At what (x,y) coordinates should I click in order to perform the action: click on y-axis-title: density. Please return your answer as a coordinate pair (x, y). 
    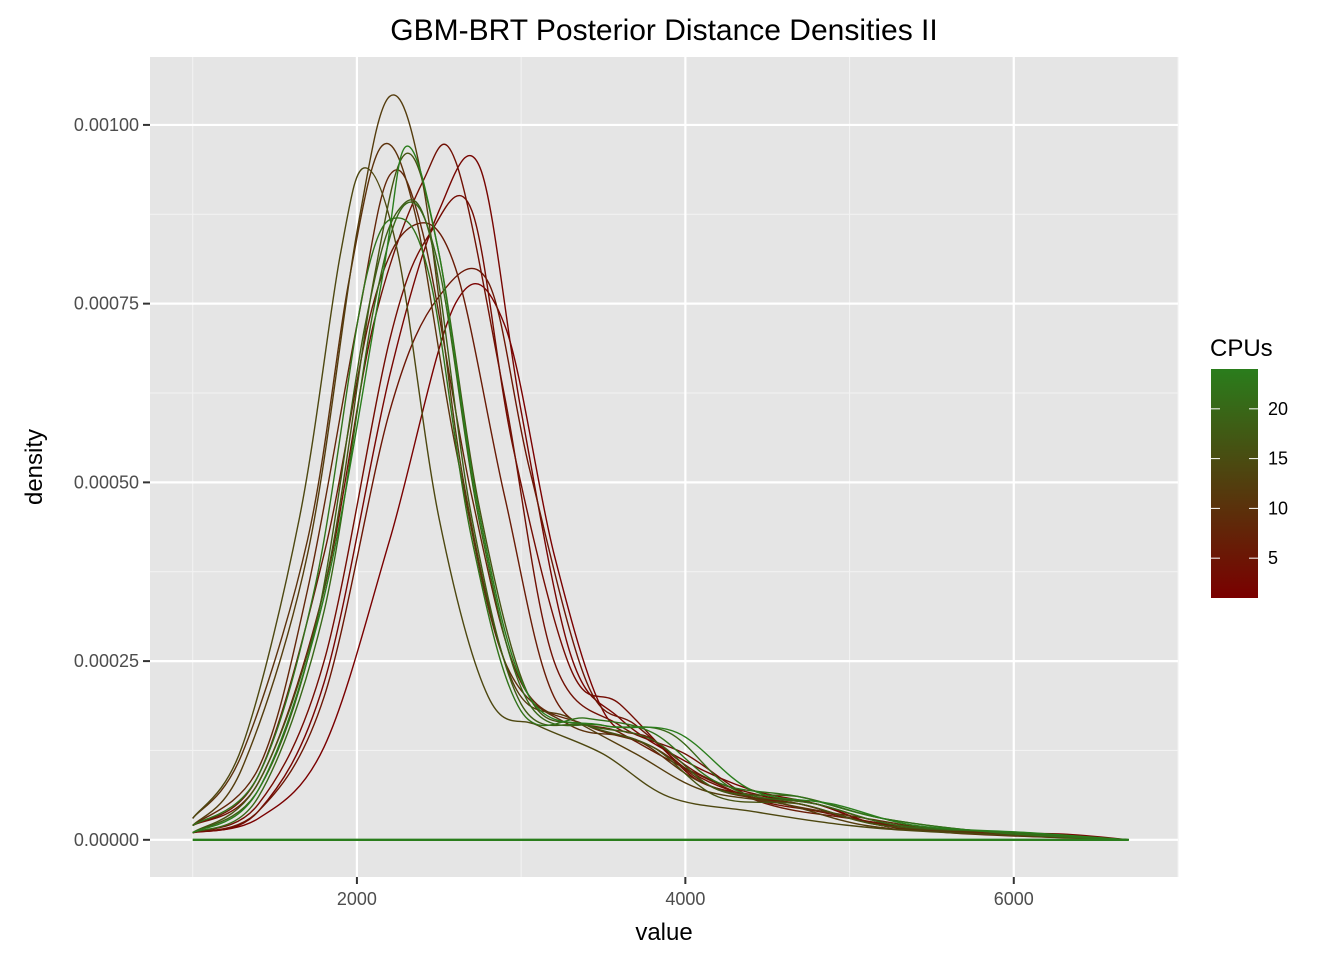
    Looking at the image, I should click on (34, 467).